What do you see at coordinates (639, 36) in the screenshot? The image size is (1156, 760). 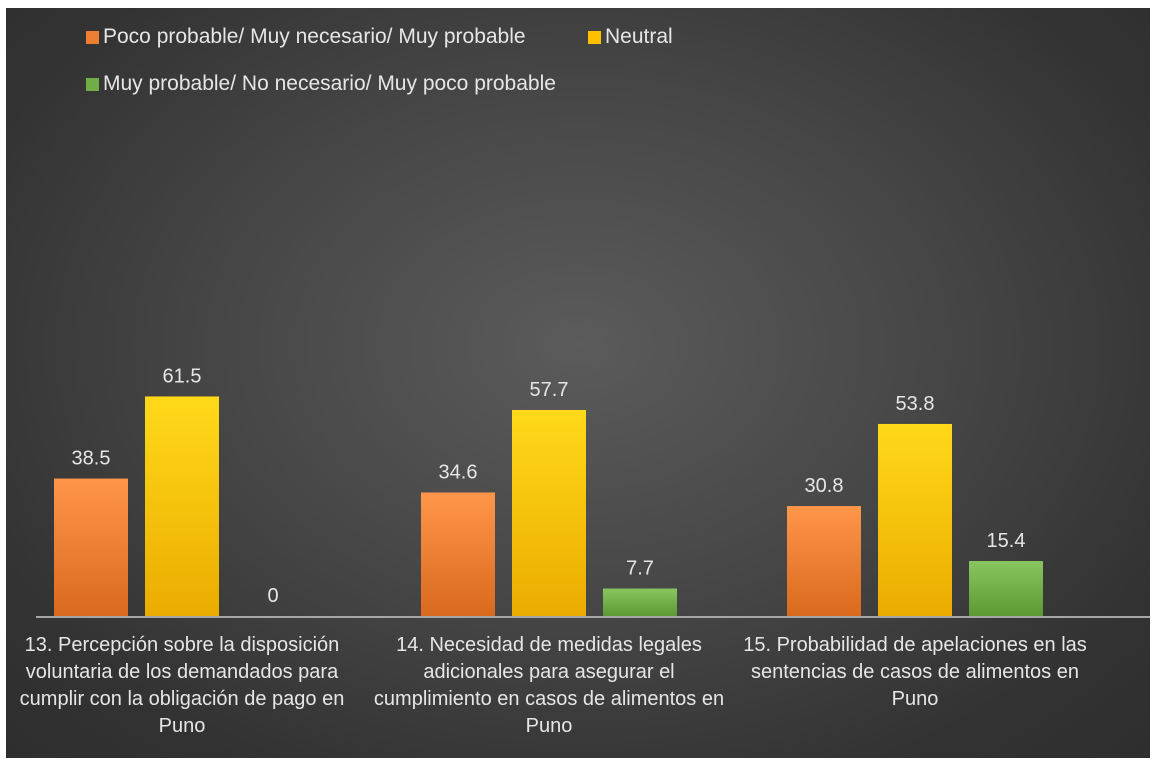 I see `legend-label-2: Neutral` at bounding box center [639, 36].